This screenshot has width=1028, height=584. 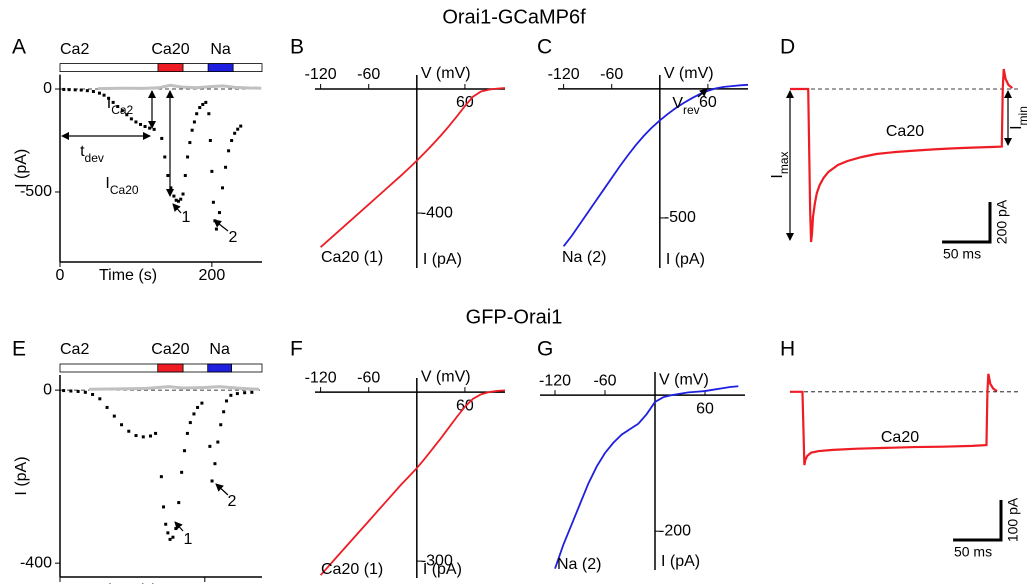 I want to click on annotation-subscript: min, so click(x=1022, y=115).